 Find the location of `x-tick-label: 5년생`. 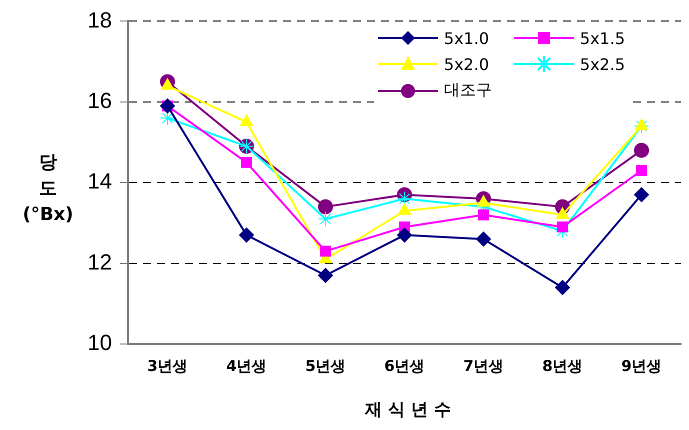

x-tick-label: 5년생 is located at coordinates (325, 365).